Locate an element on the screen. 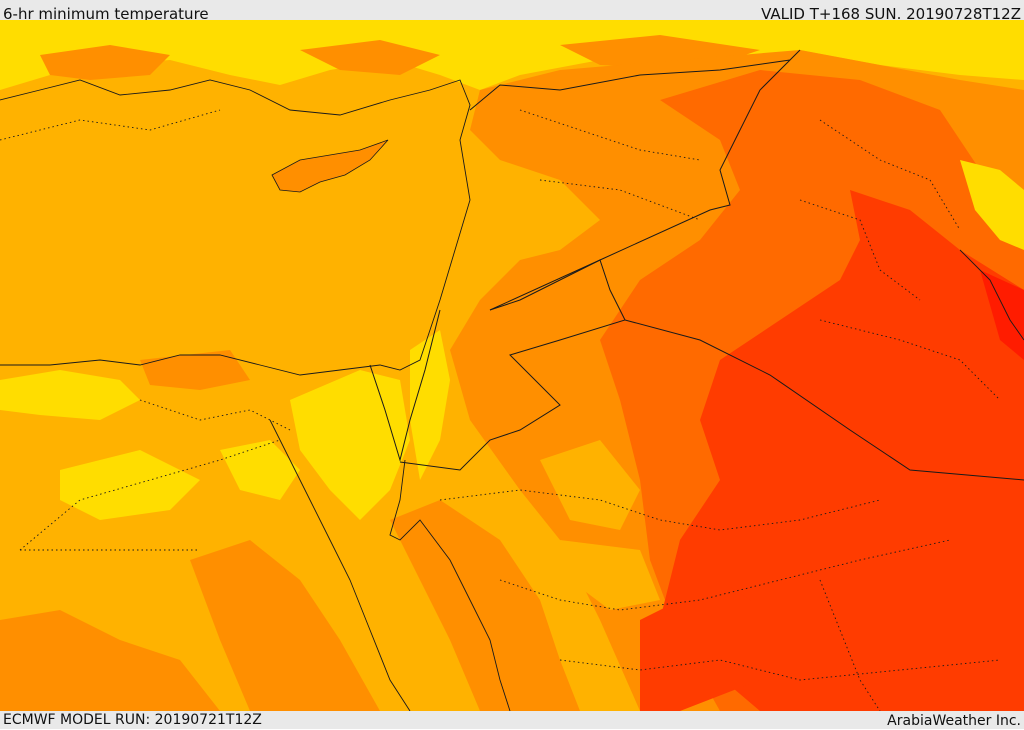  temperature-zone-deep-red is located at coordinates (1002, 315).